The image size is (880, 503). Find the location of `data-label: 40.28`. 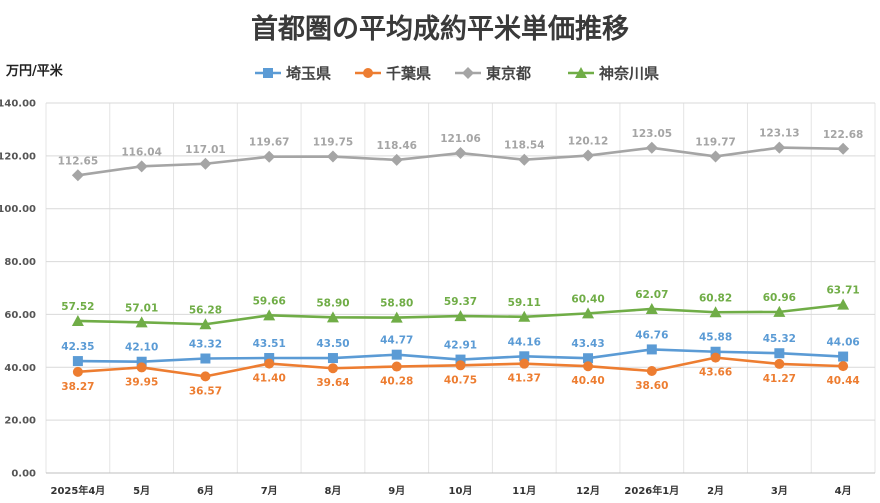

data-label: 40.28 is located at coordinates (396, 382).